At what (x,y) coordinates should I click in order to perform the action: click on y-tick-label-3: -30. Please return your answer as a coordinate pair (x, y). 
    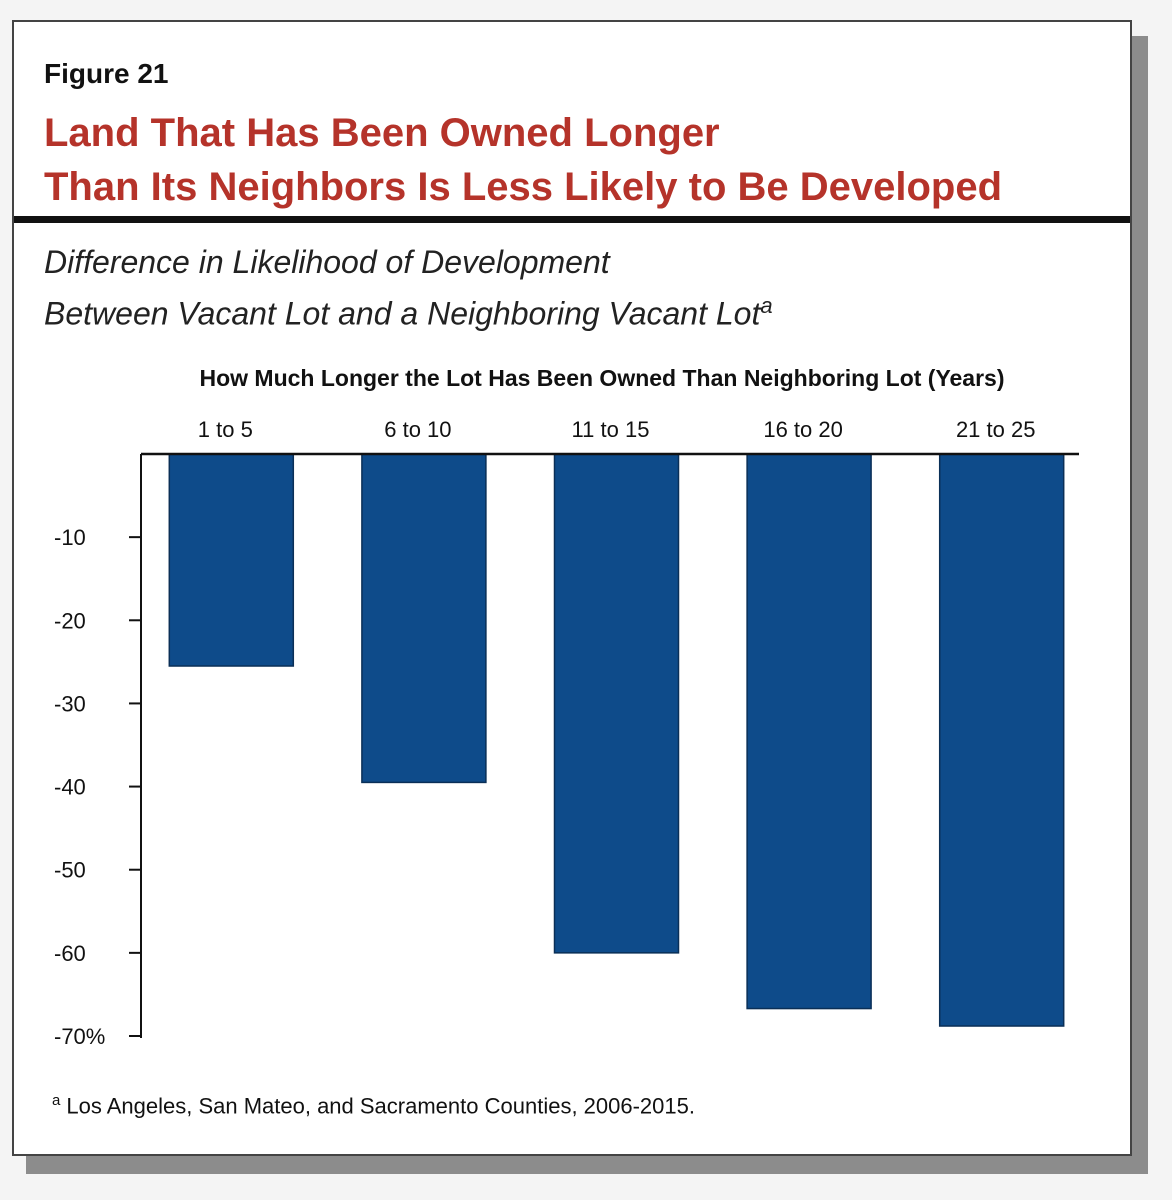
    Looking at the image, I should click on (70, 703).